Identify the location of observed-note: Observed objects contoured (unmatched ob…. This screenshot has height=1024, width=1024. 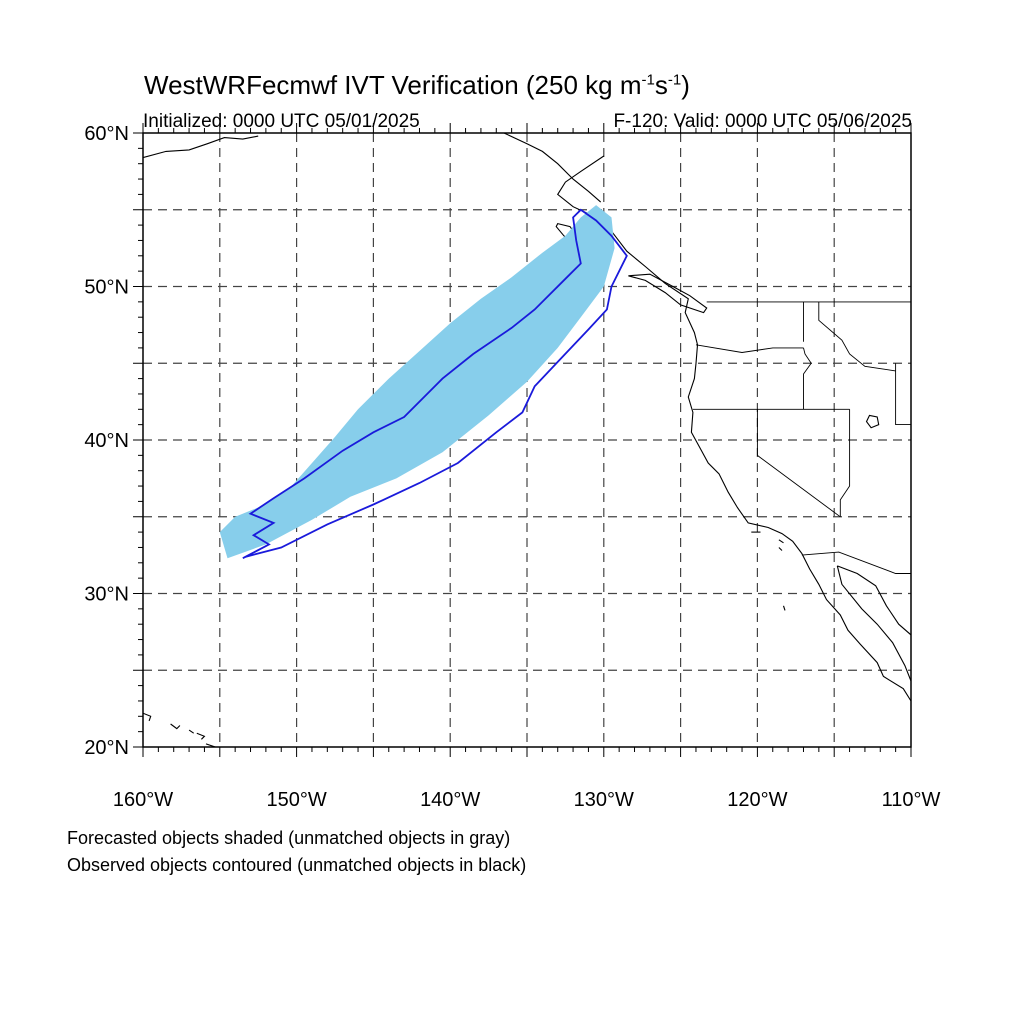
(297, 865).